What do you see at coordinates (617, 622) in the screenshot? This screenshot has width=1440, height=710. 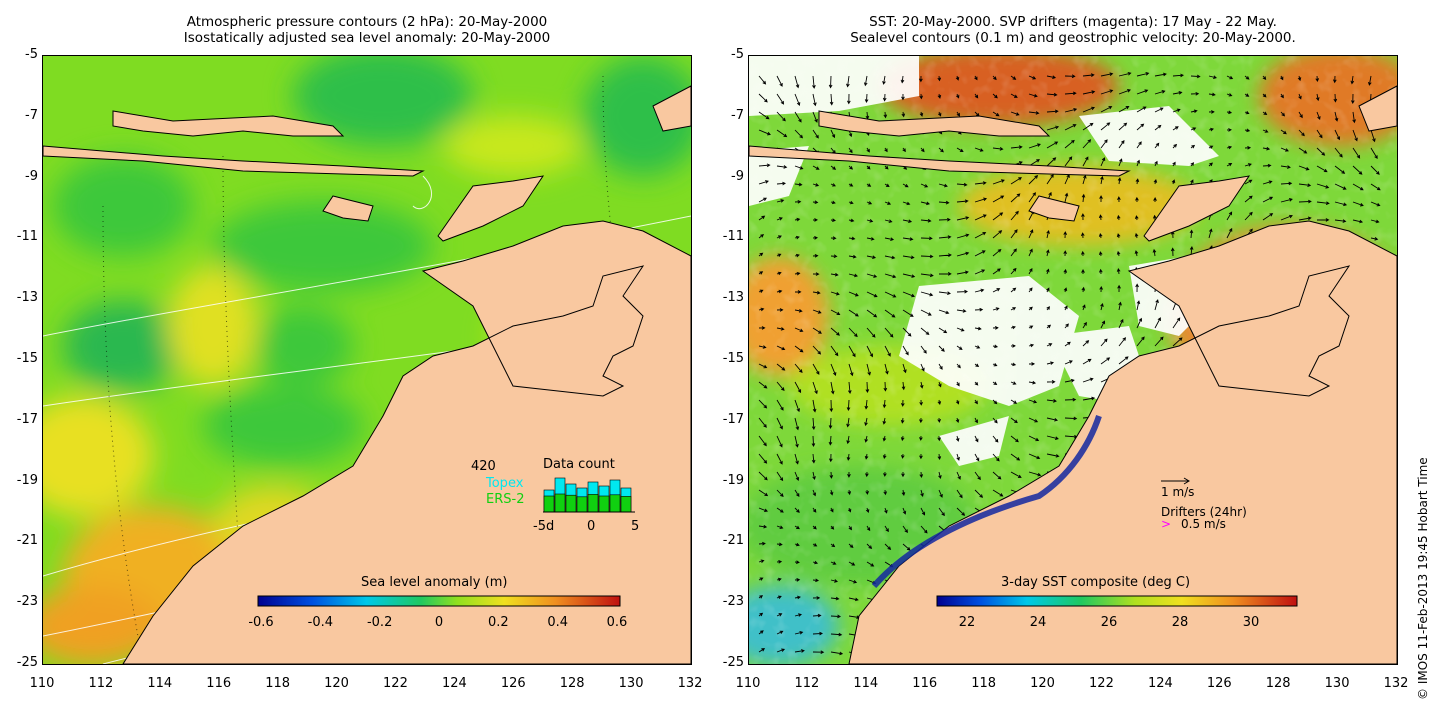 I see `sla-colorbar-tick: 0.6` at bounding box center [617, 622].